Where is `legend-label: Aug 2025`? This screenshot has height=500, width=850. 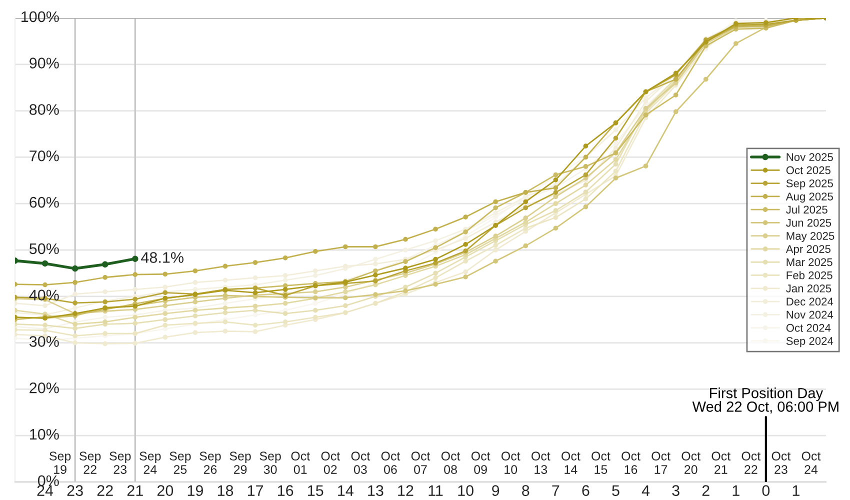 legend-label: Aug 2025 is located at coordinates (809, 197).